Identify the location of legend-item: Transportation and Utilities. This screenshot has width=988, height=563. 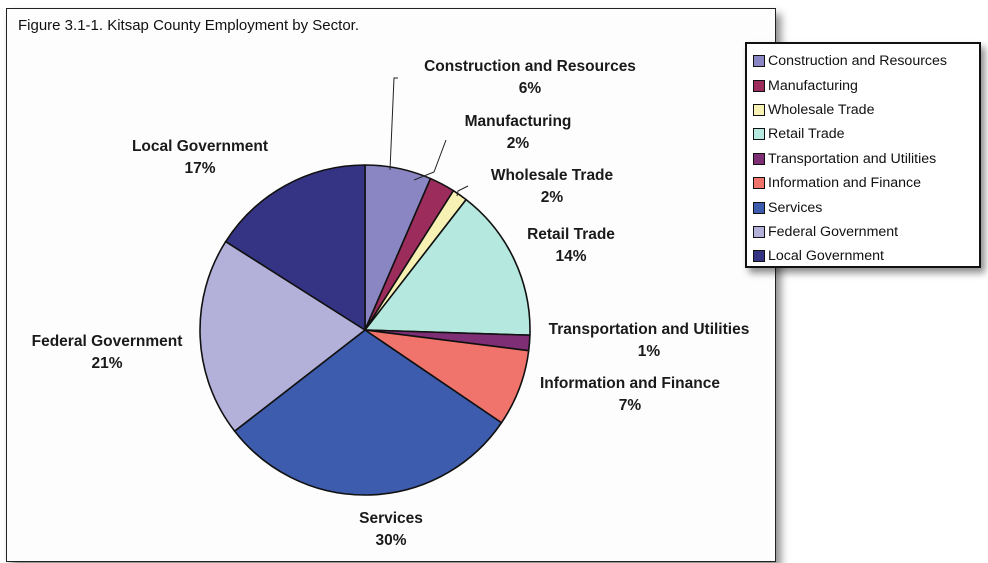
(866, 159).